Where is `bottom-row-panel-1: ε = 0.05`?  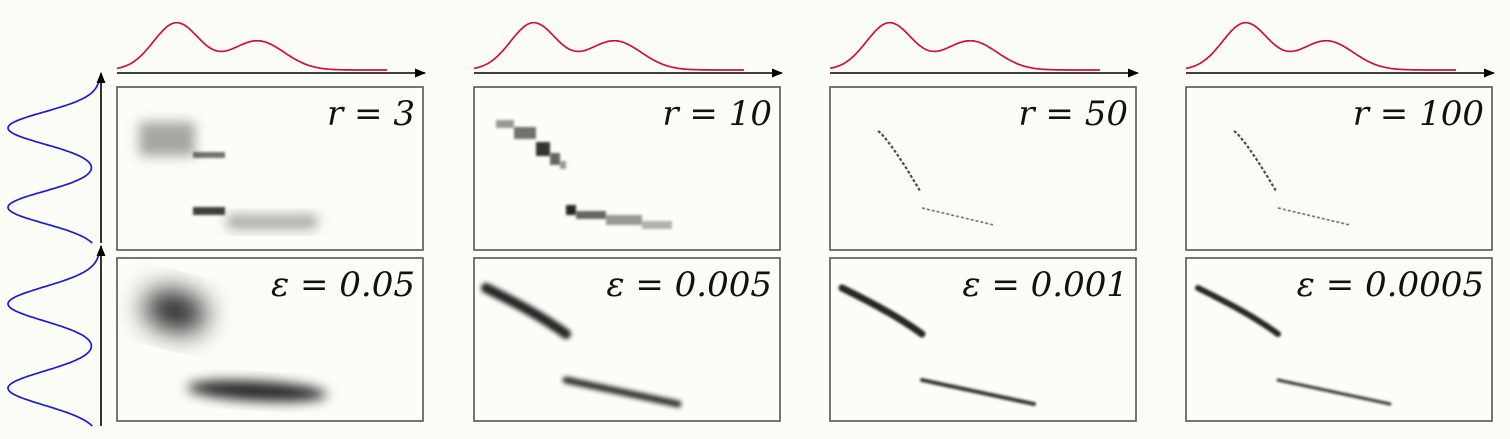 bottom-row-panel-1: ε = 0.05 is located at coordinates (270, 339).